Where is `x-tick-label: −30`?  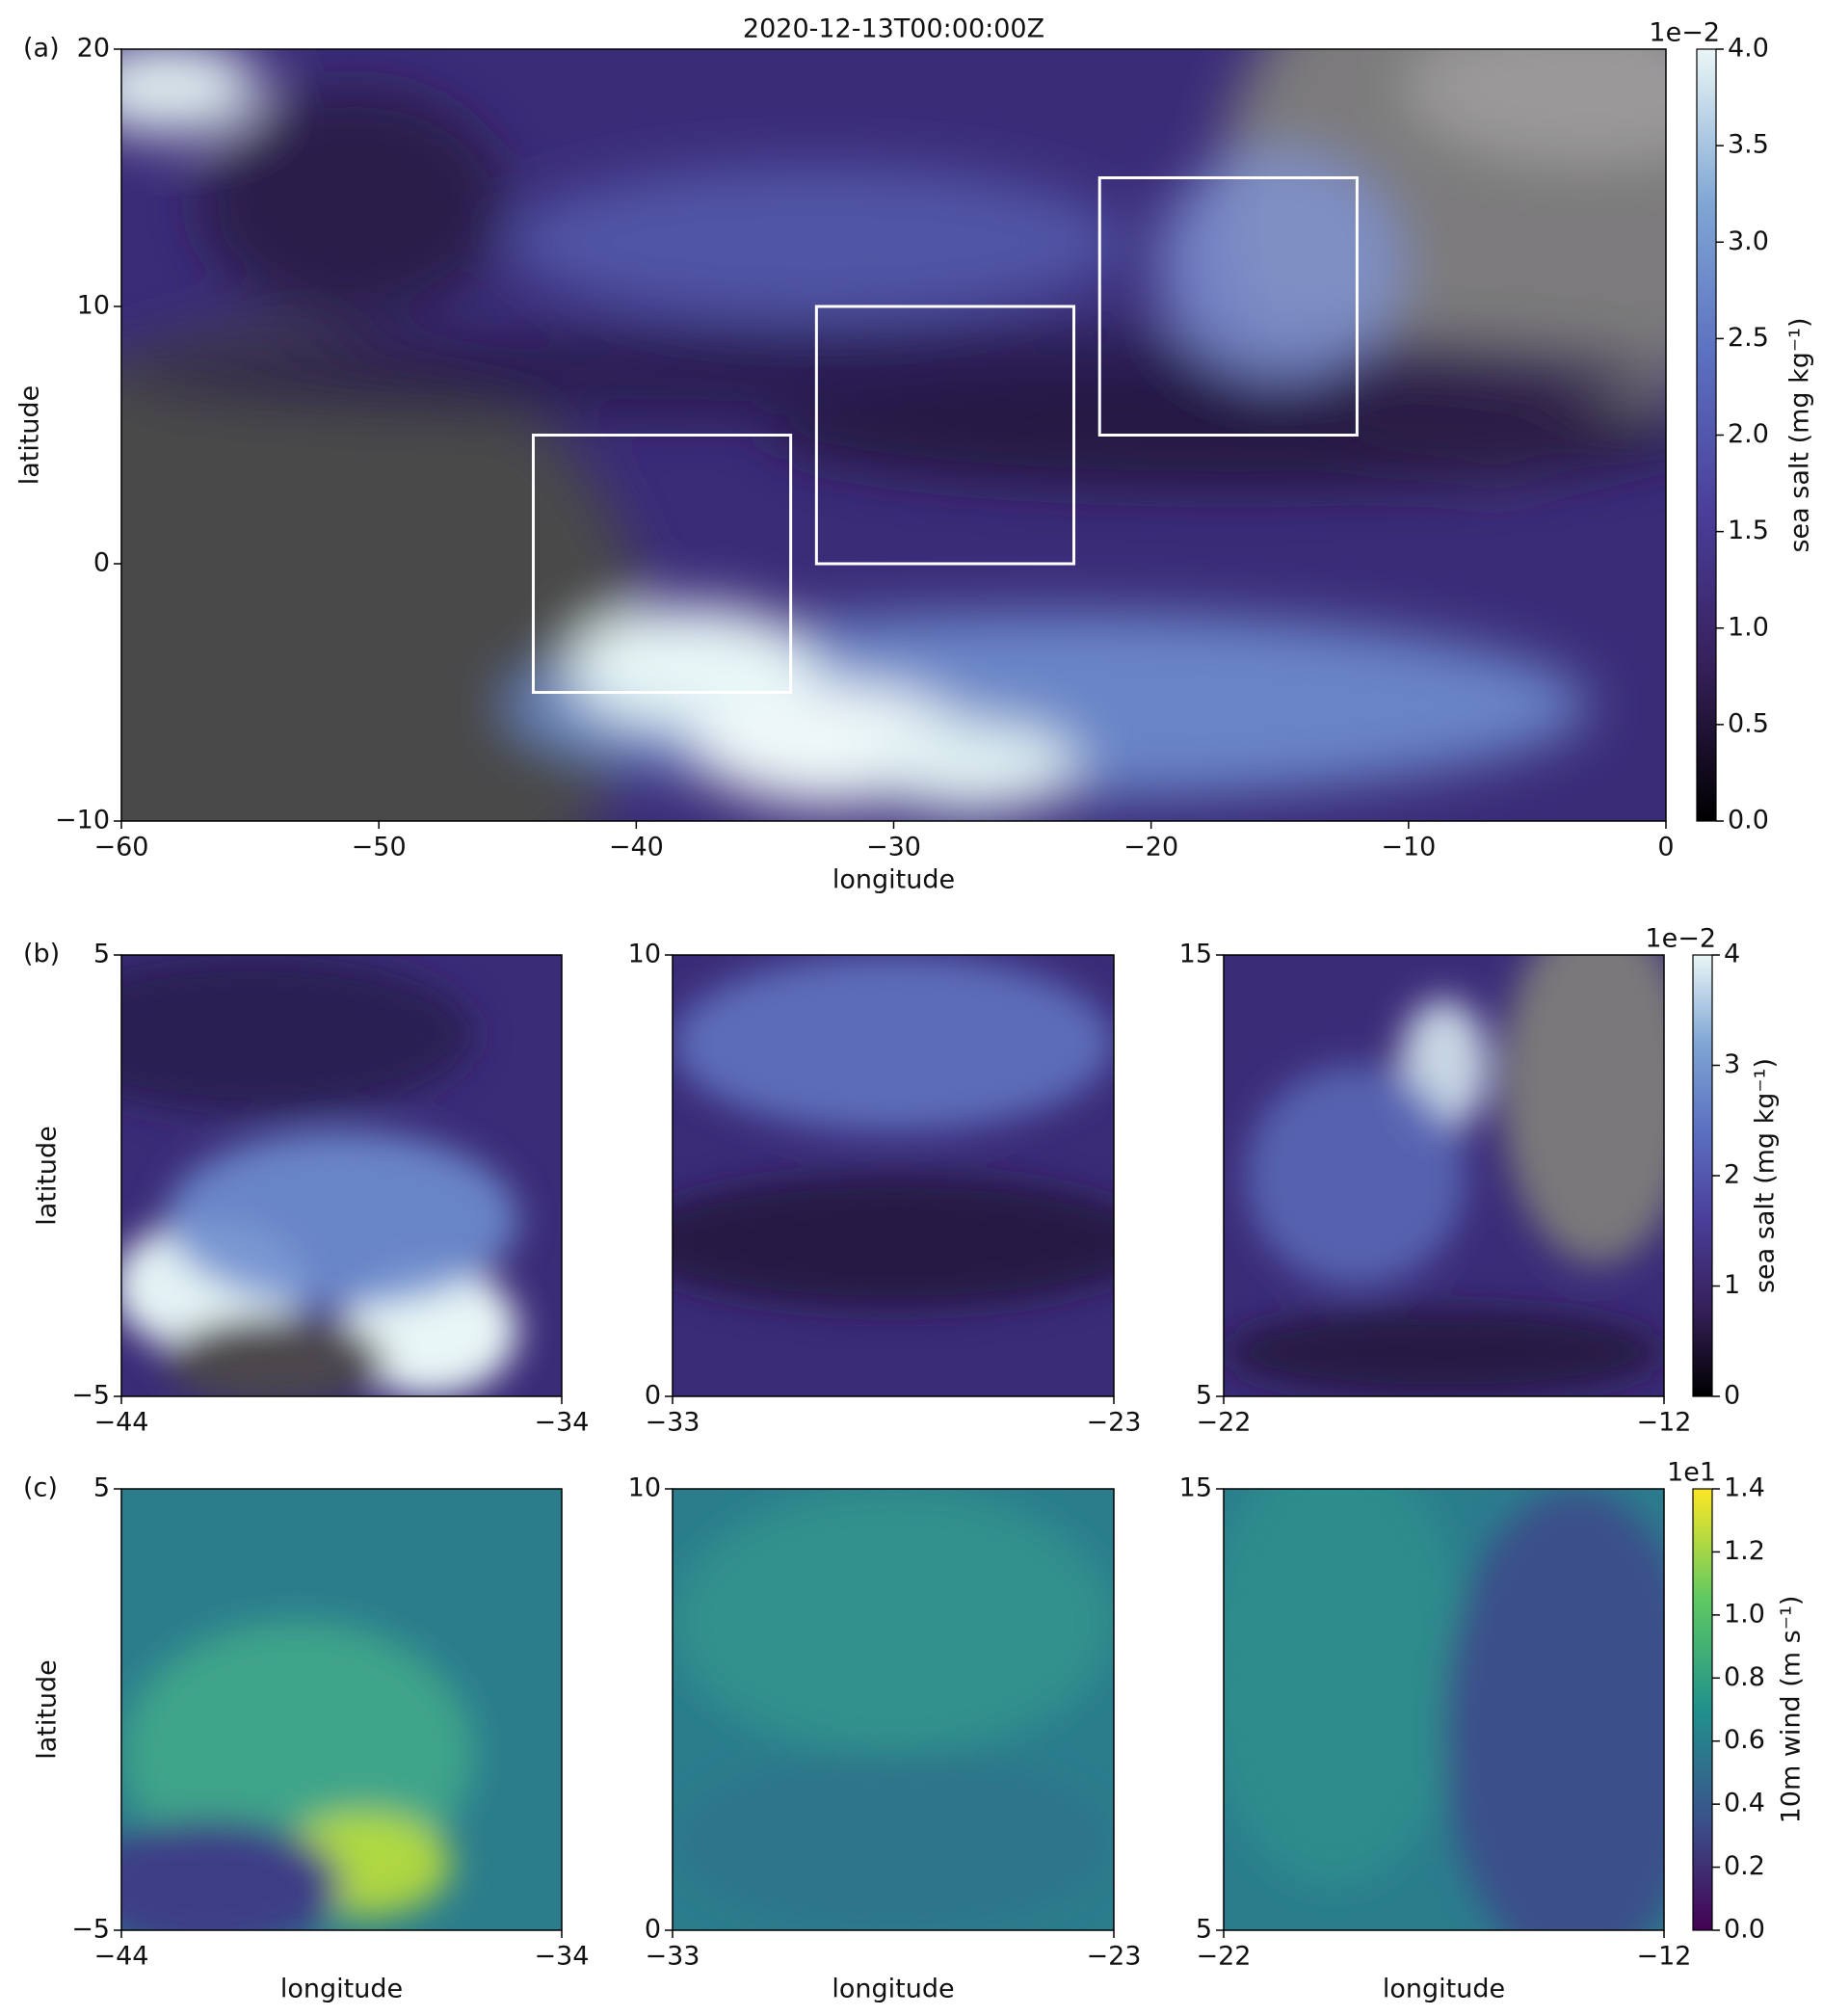 x-tick-label: −30 is located at coordinates (893, 847).